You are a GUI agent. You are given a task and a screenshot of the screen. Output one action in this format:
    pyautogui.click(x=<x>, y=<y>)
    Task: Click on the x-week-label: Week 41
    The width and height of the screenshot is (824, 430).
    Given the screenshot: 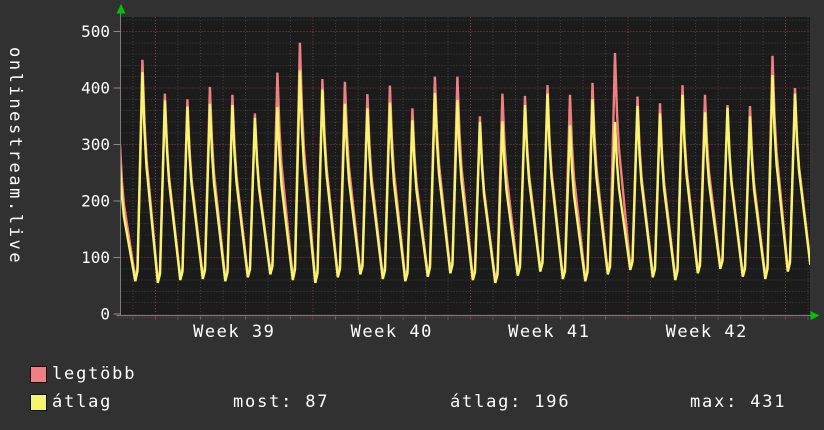 What is the action you would take?
    pyautogui.click(x=549, y=332)
    